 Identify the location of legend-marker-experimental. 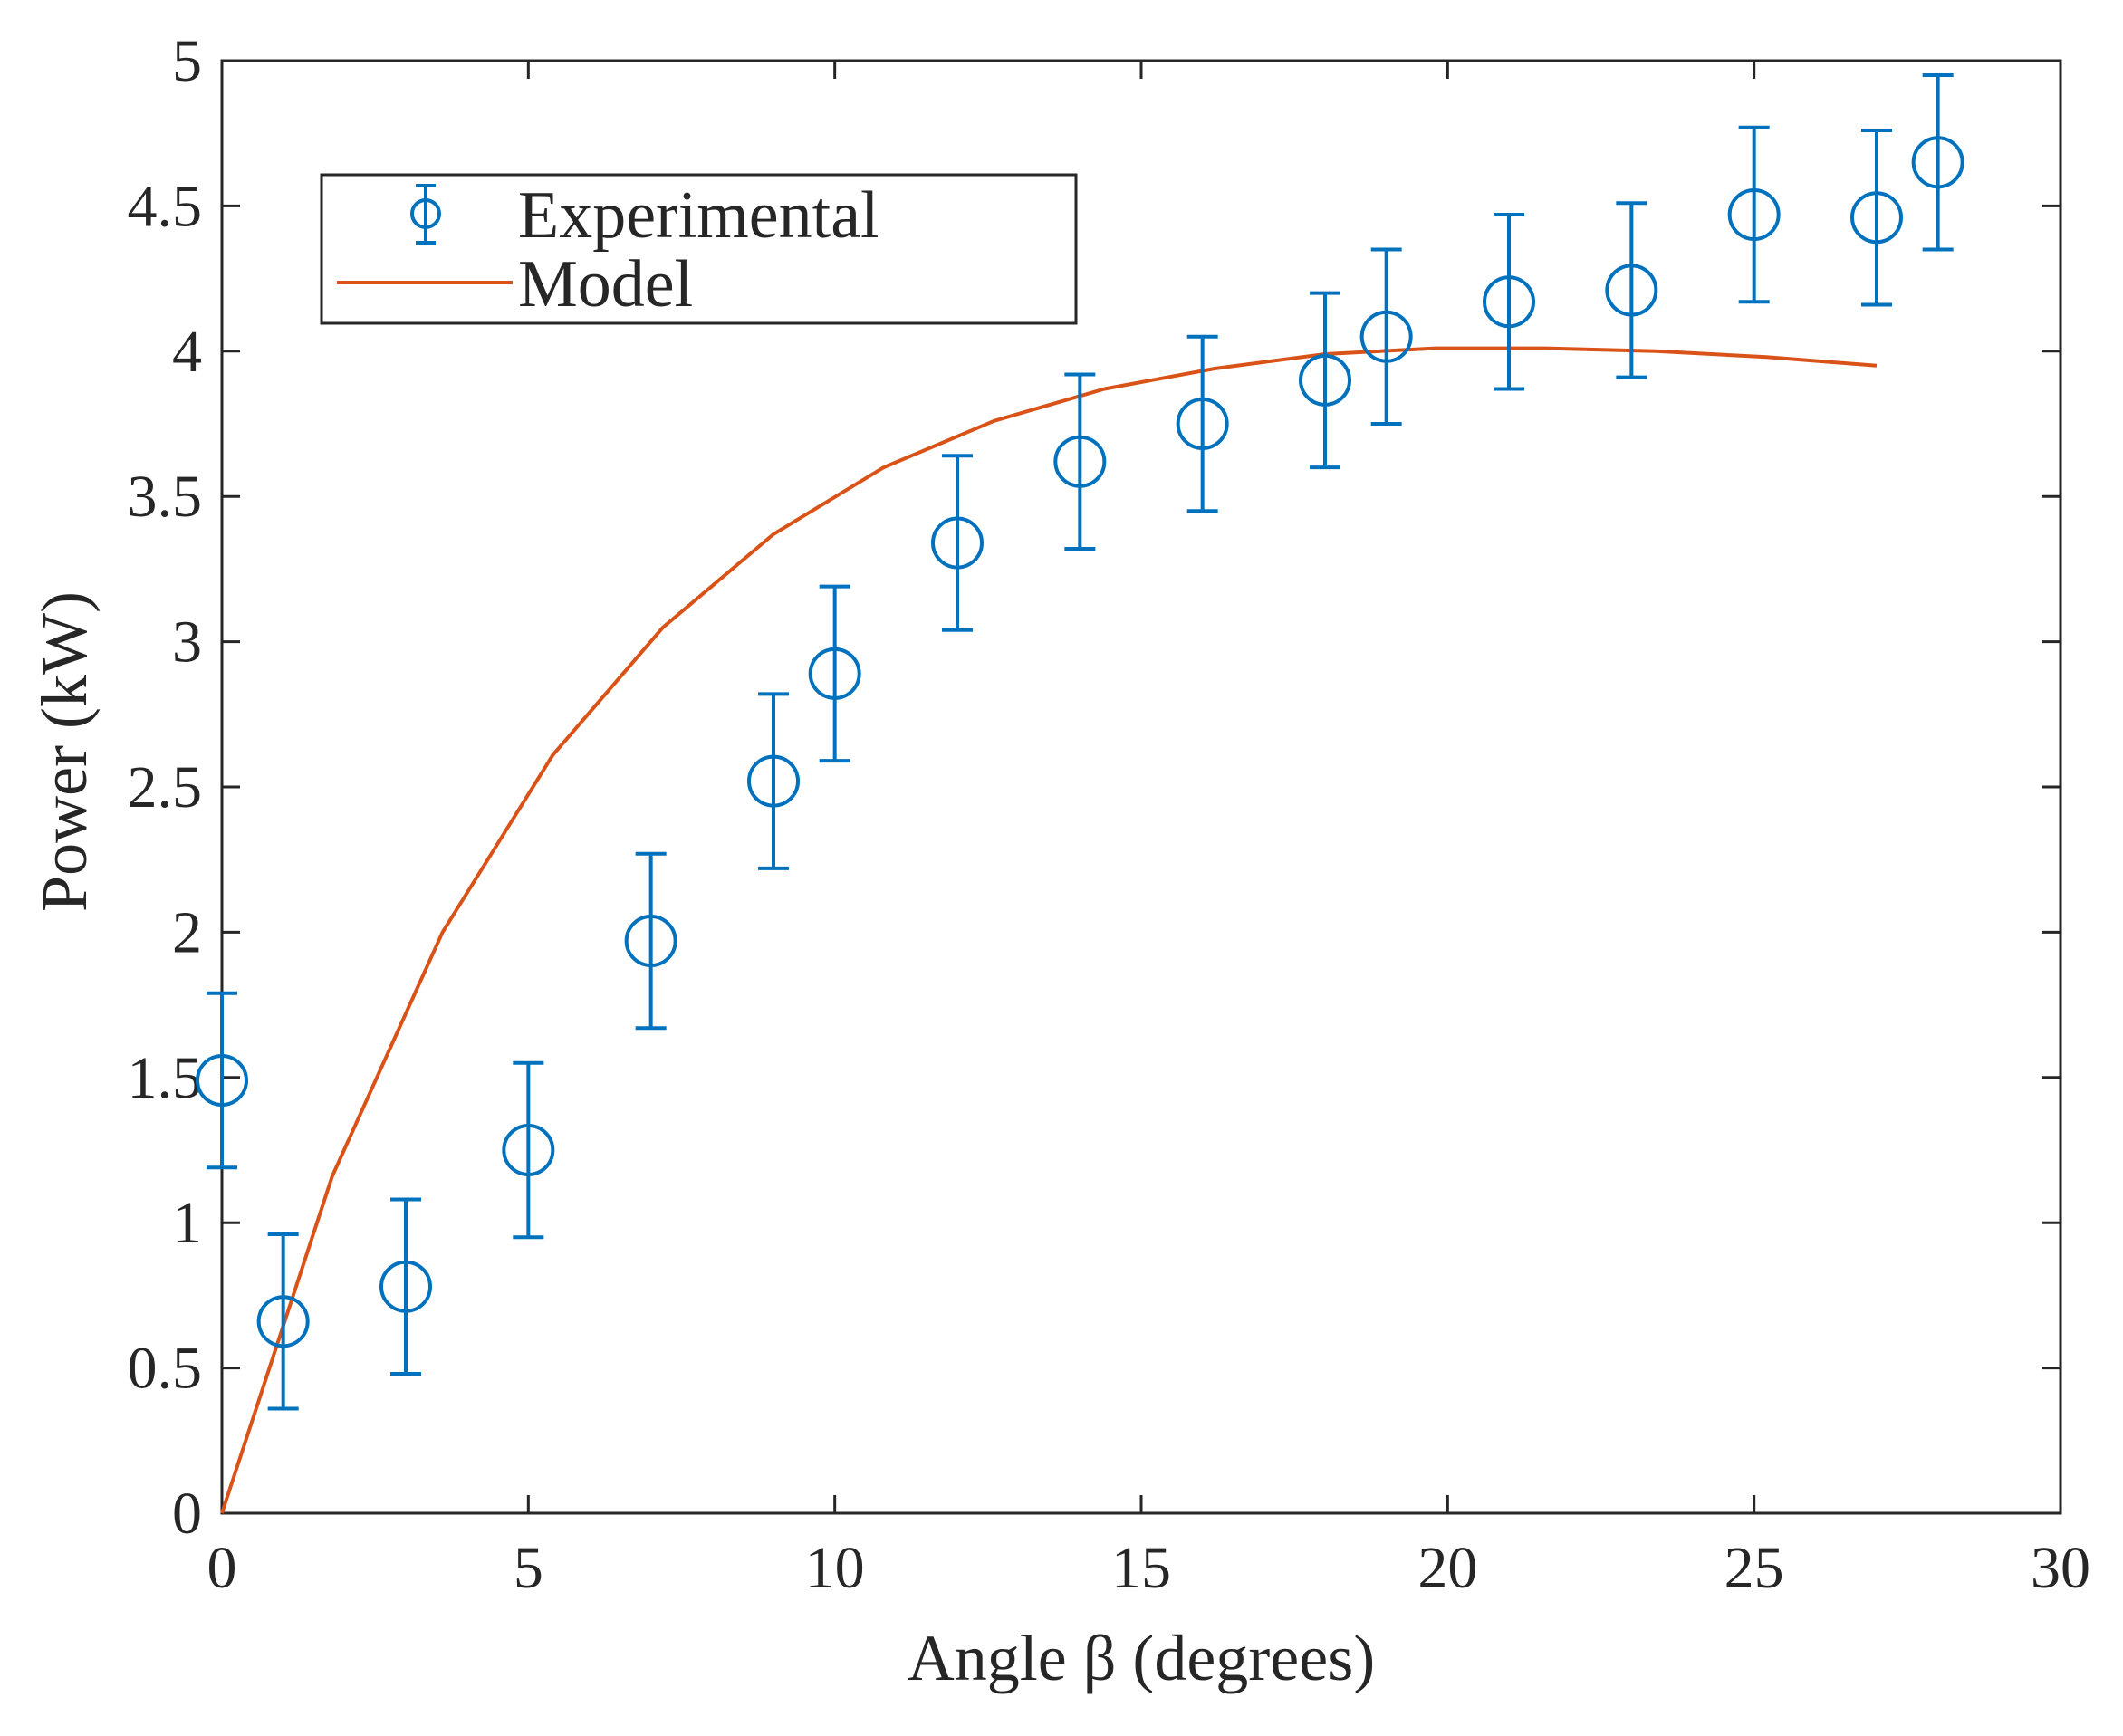
(425, 214).